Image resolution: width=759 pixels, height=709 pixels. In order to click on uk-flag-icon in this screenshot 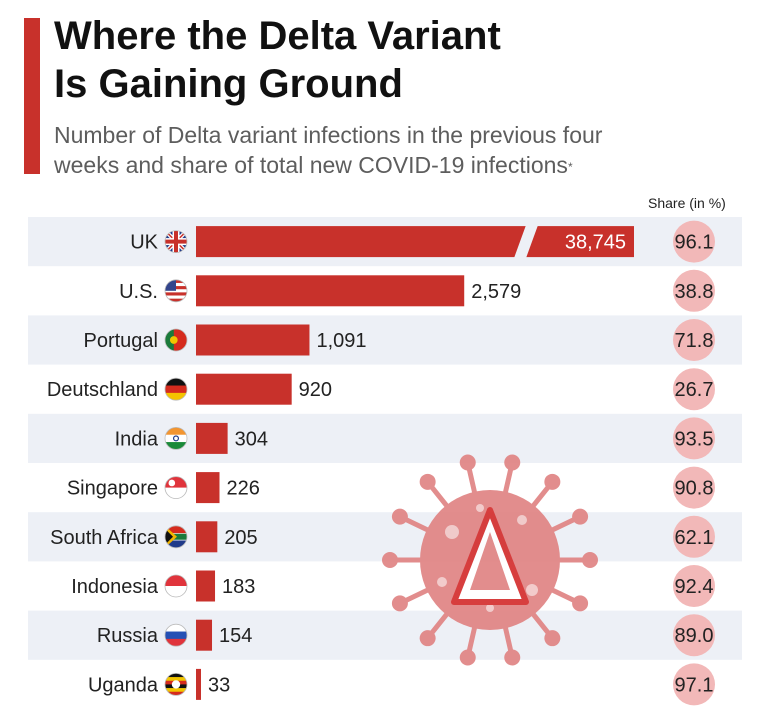, I will do `click(176, 241)`.